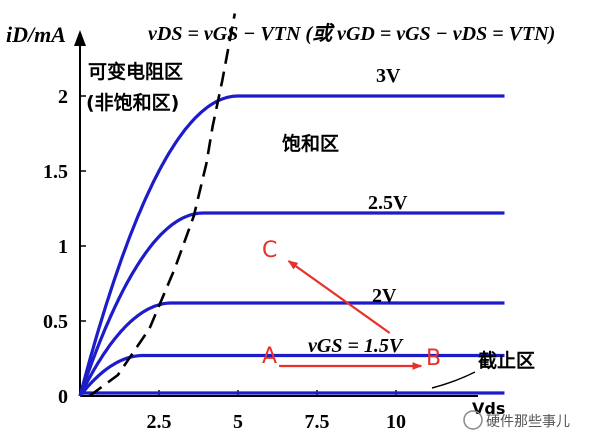 This screenshot has height=444, width=604. What do you see at coordinates (388, 76) in the screenshot?
I see `series-label-3v: 3V` at bounding box center [388, 76].